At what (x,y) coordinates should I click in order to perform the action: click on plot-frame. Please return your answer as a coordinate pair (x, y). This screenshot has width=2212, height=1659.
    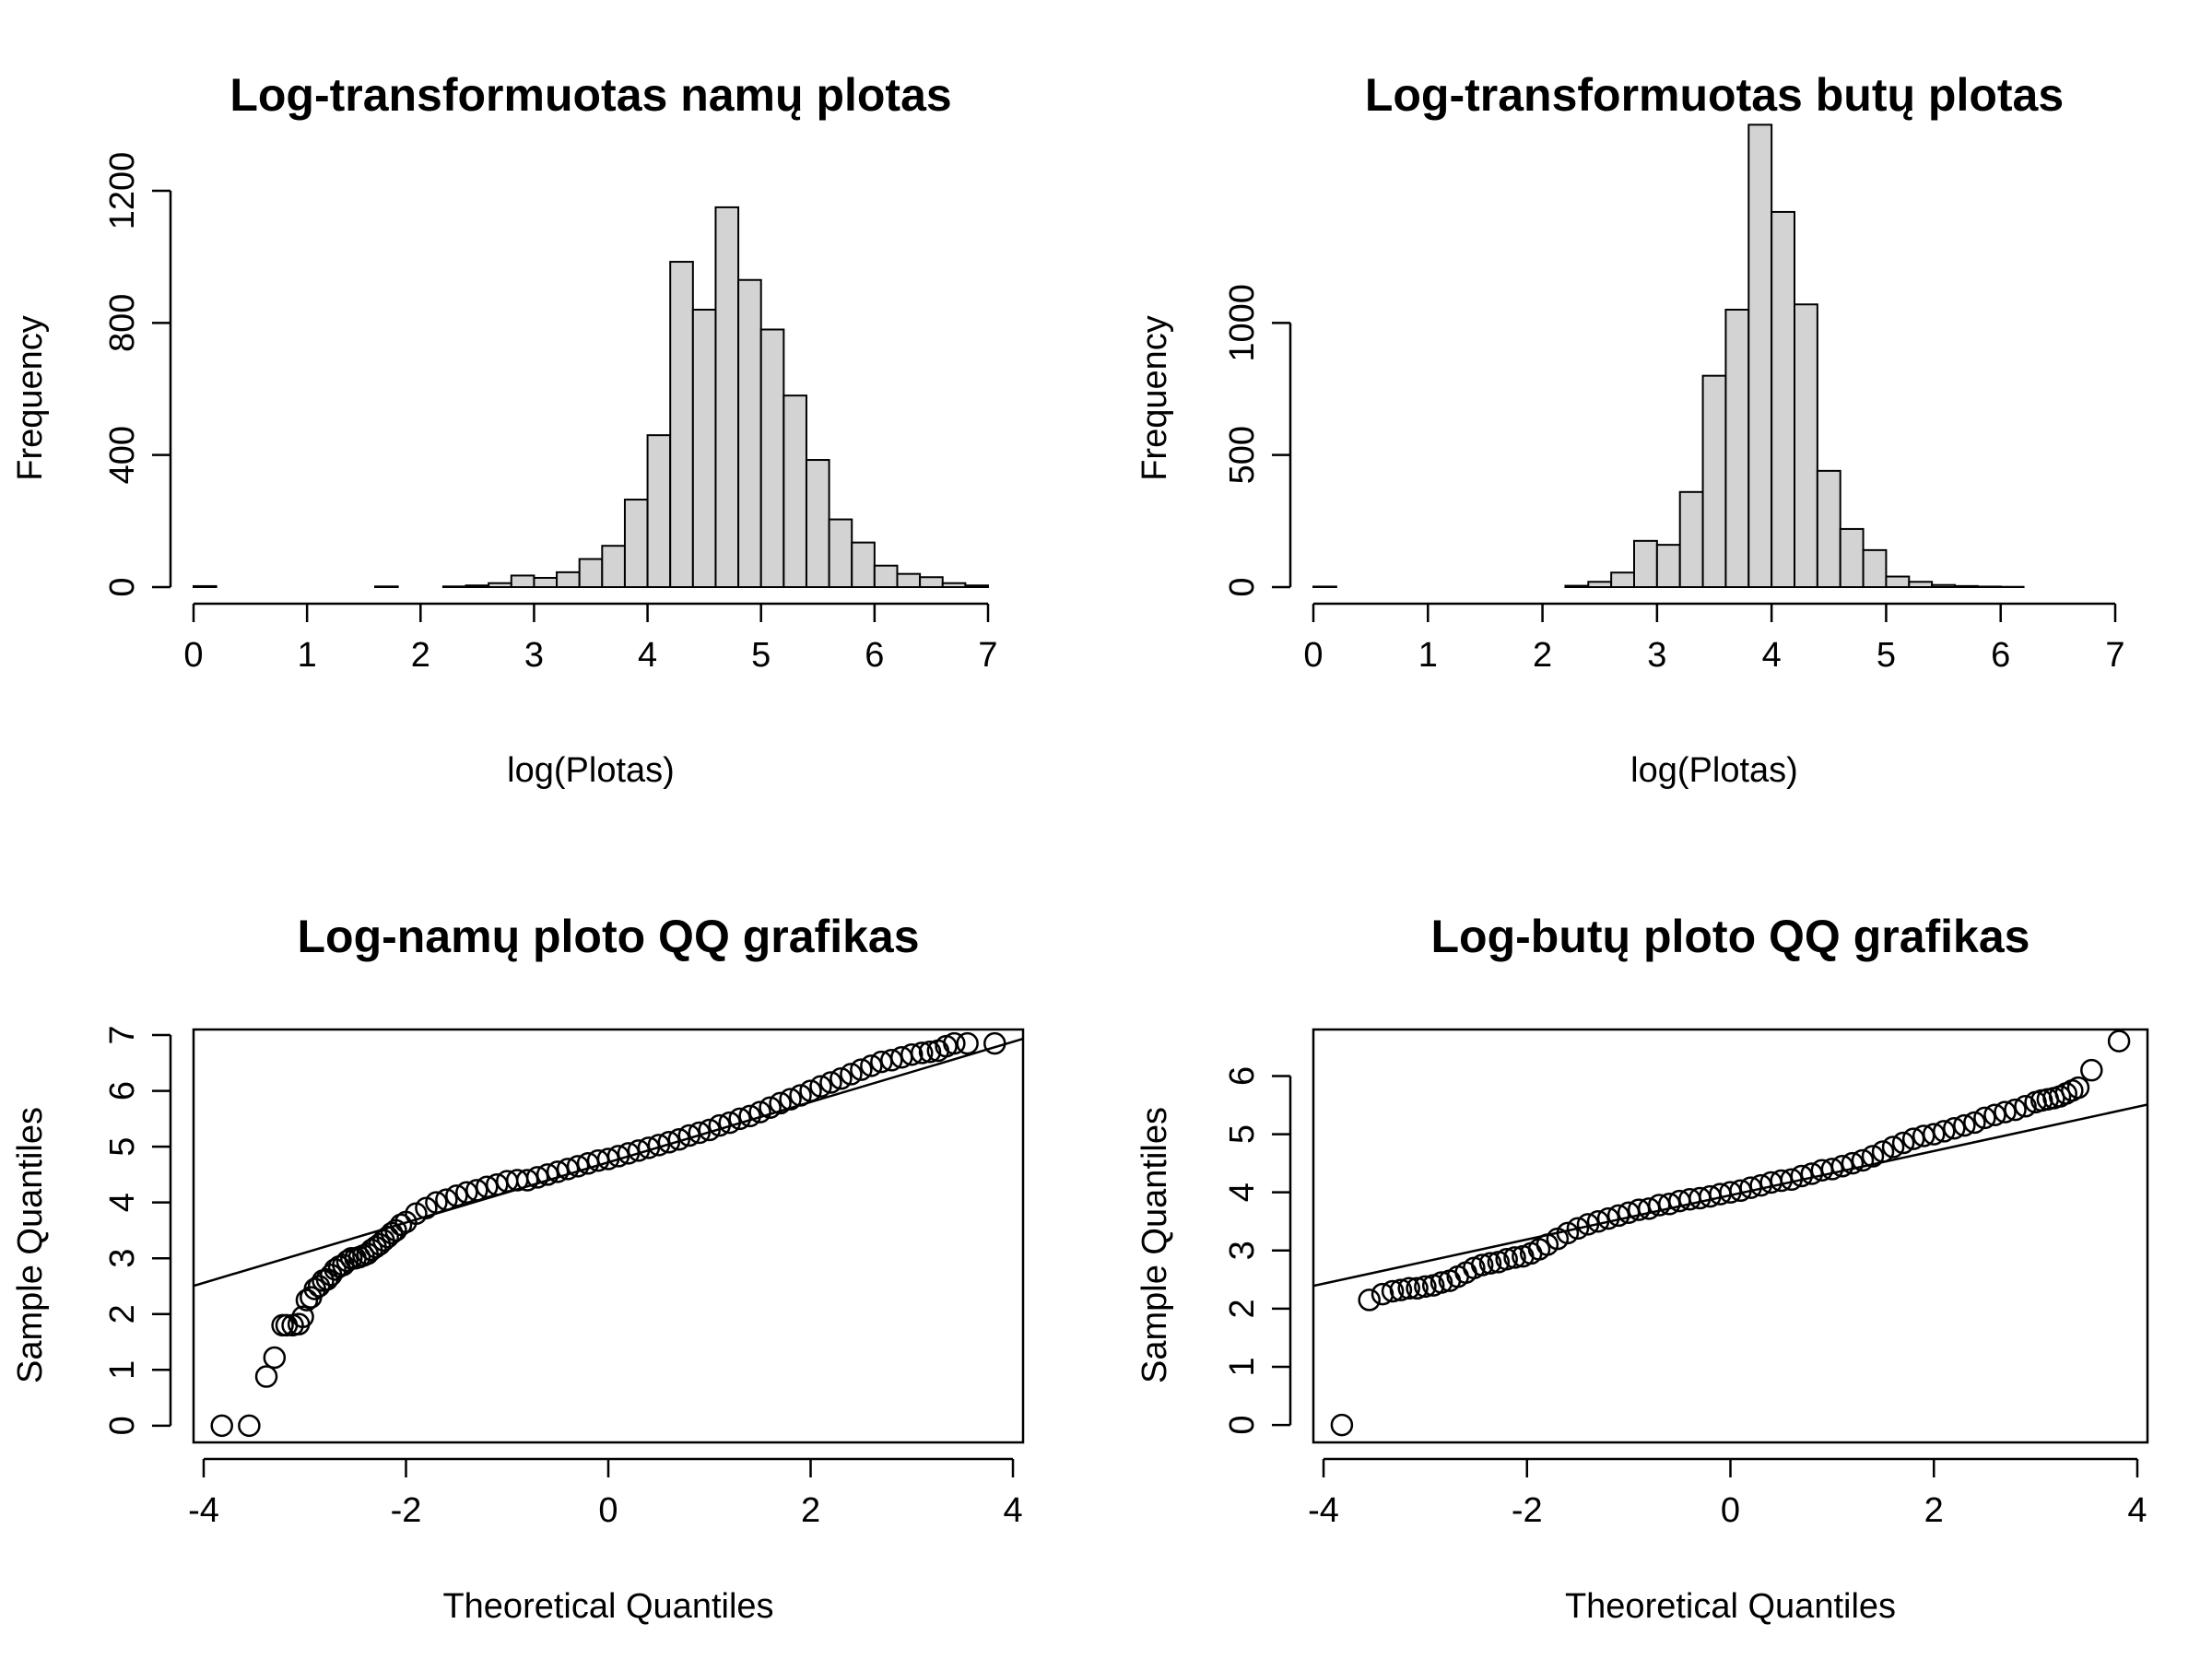
    Looking at the image, I should click on (1730, 1236).